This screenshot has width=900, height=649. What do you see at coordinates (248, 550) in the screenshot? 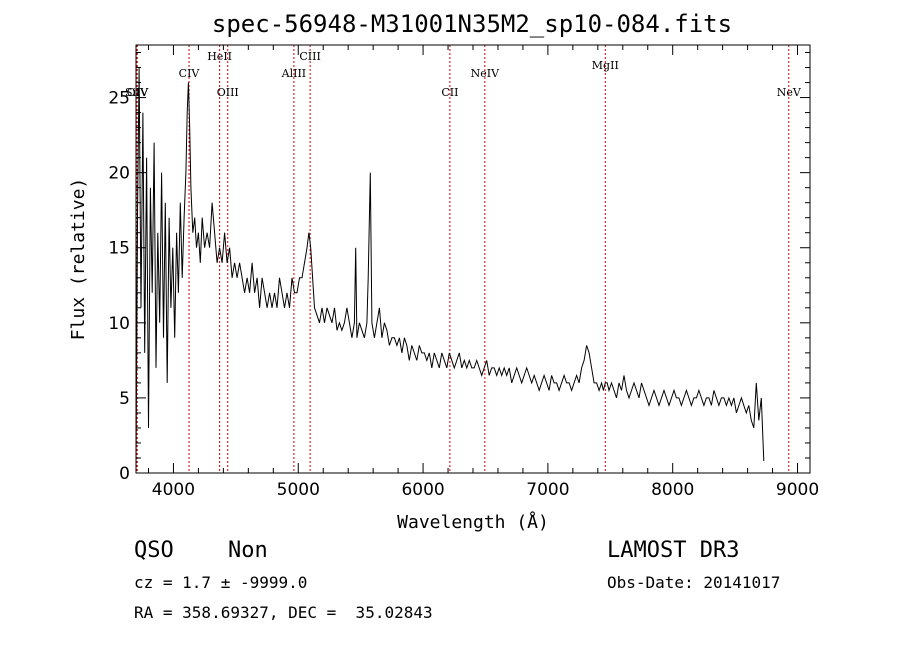
I see `object-subclass: Non` at bounding box center [248, 550].